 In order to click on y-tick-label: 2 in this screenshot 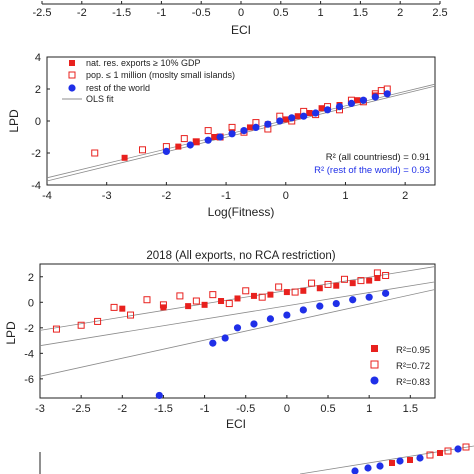, I will do `click(31, 278)`.